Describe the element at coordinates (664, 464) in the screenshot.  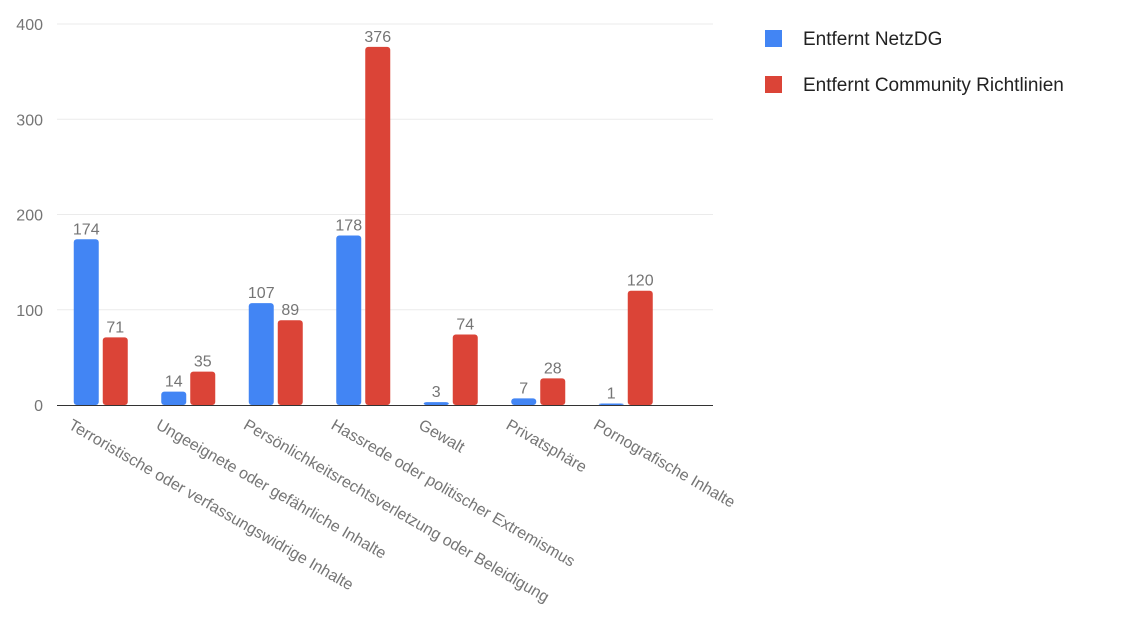
I see `x-tick-label: Pornografische Inhalte` at that location.